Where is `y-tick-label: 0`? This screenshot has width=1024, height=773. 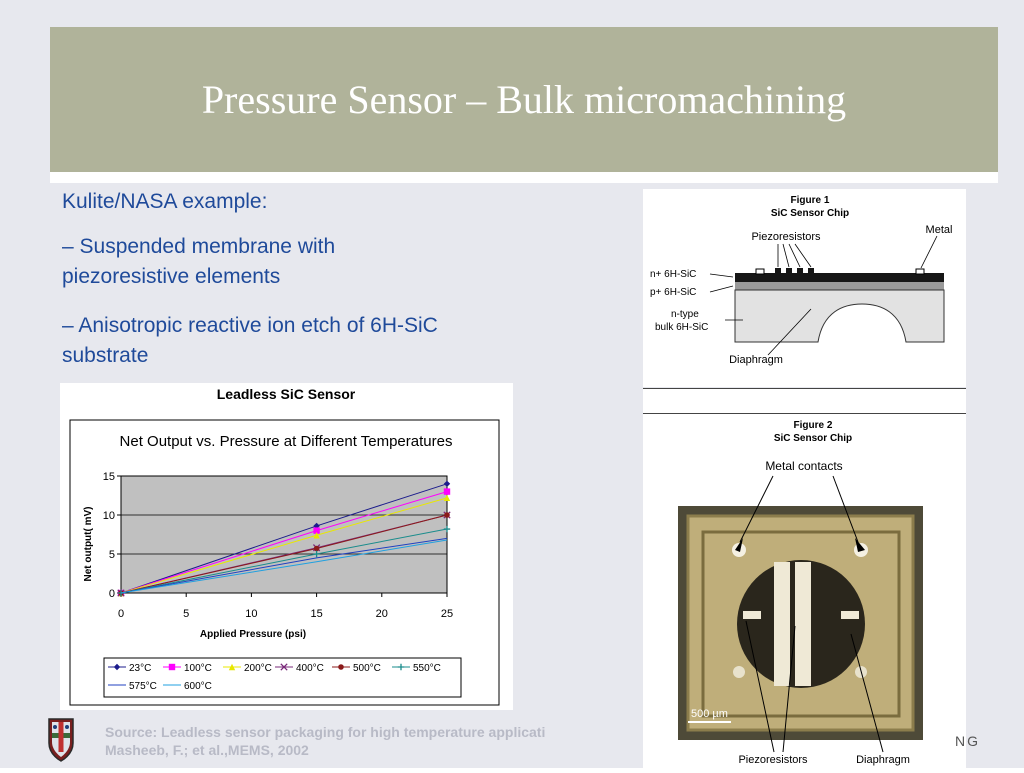
y-tick-label: 0 is located at coordinates (112, 594).